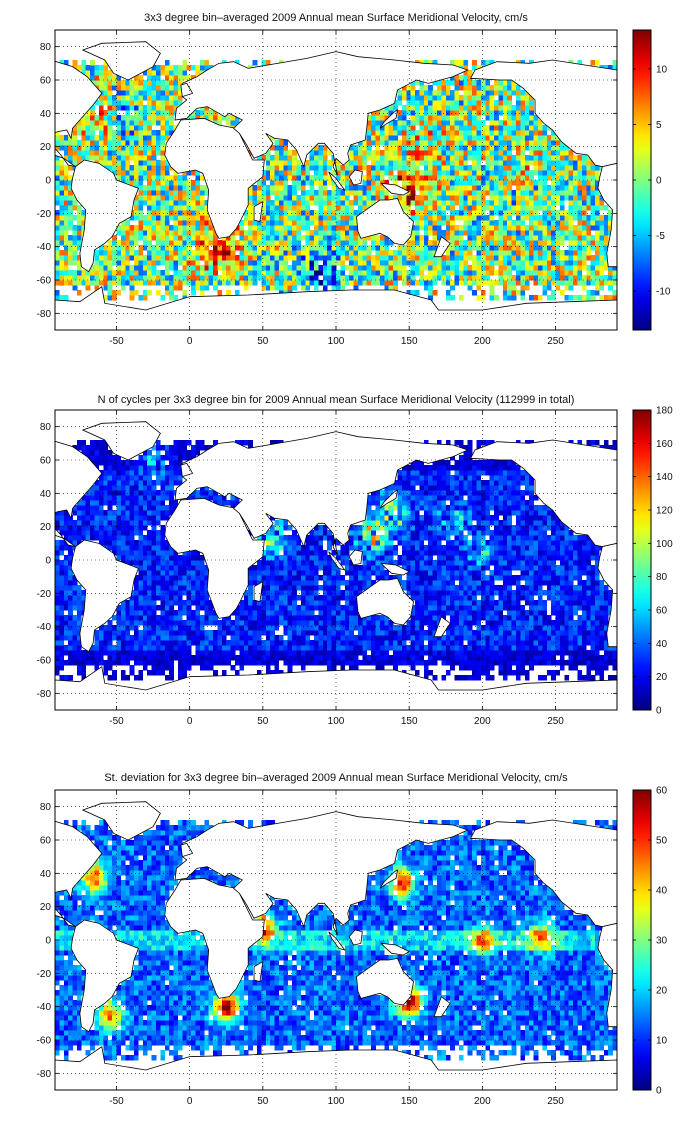 The height and width of the screenshot is (1140, 696). I want to click on coastline-africa, so click(214, 178).